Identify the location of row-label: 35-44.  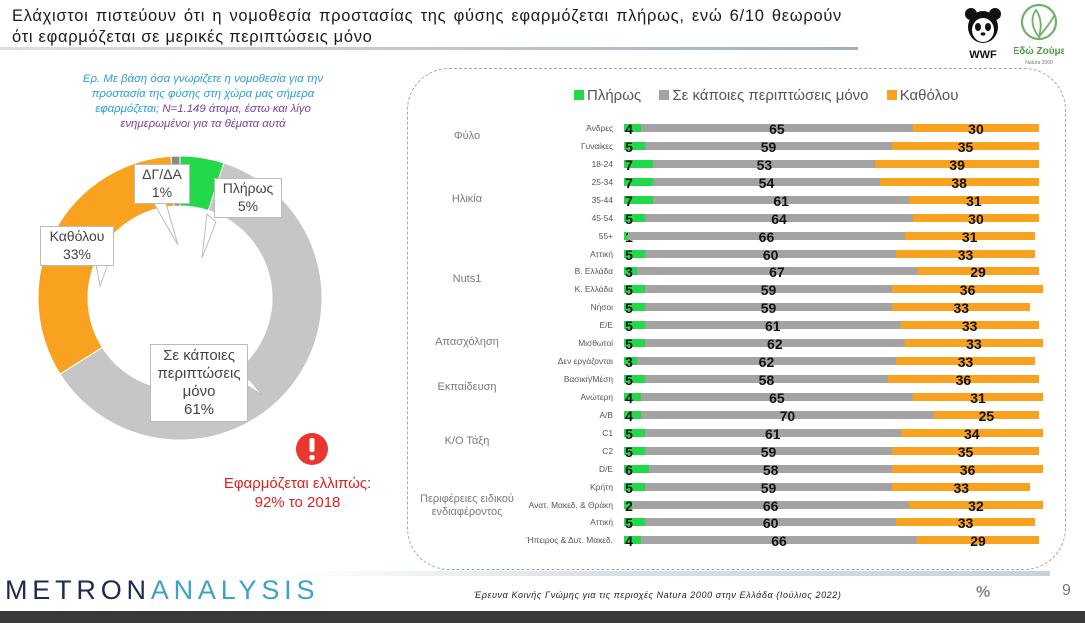
(602, 199).